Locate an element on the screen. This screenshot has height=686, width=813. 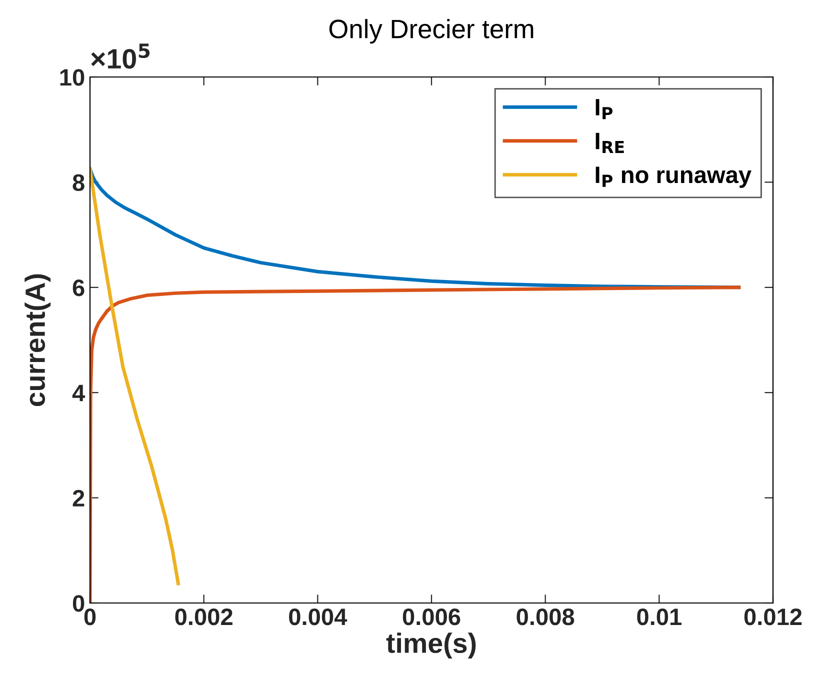
y-tick-label: 10 is located at coordinates (72, 77).